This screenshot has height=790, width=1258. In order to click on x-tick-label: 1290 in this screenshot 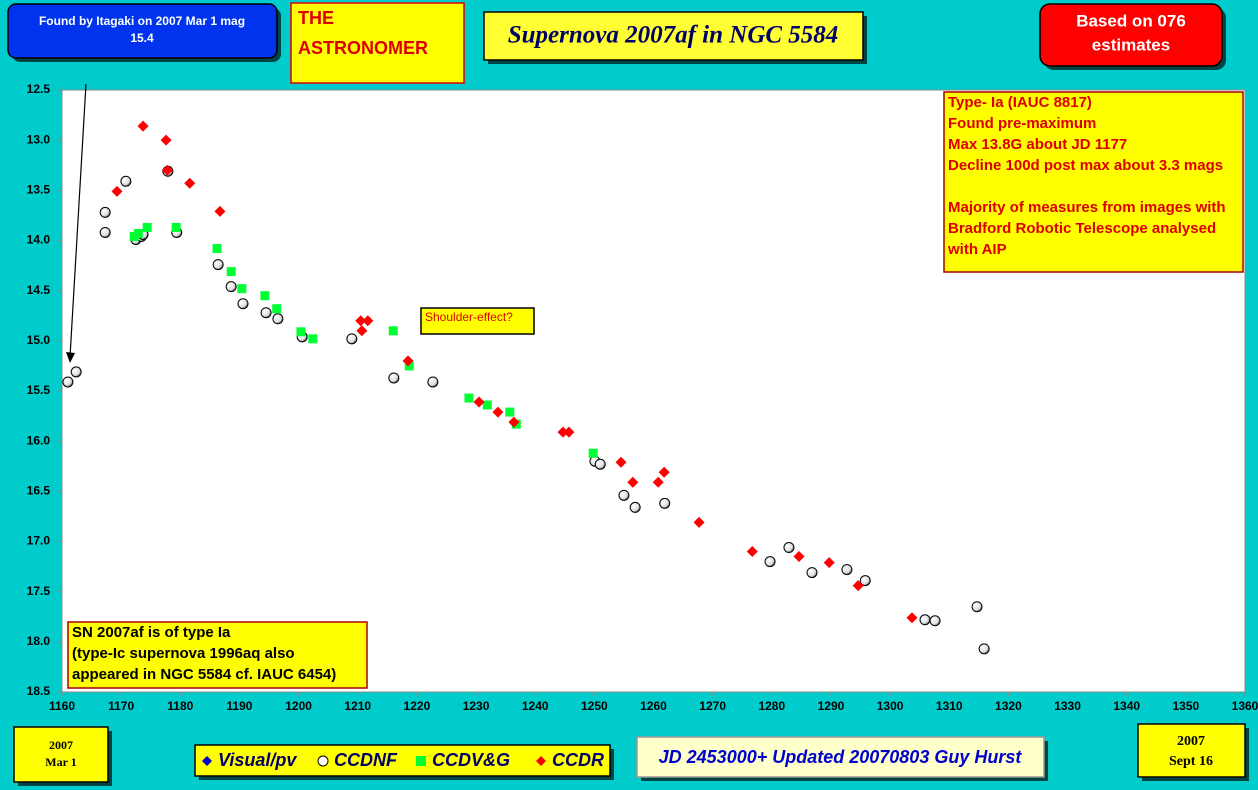, I will do `click(831, 706)`.